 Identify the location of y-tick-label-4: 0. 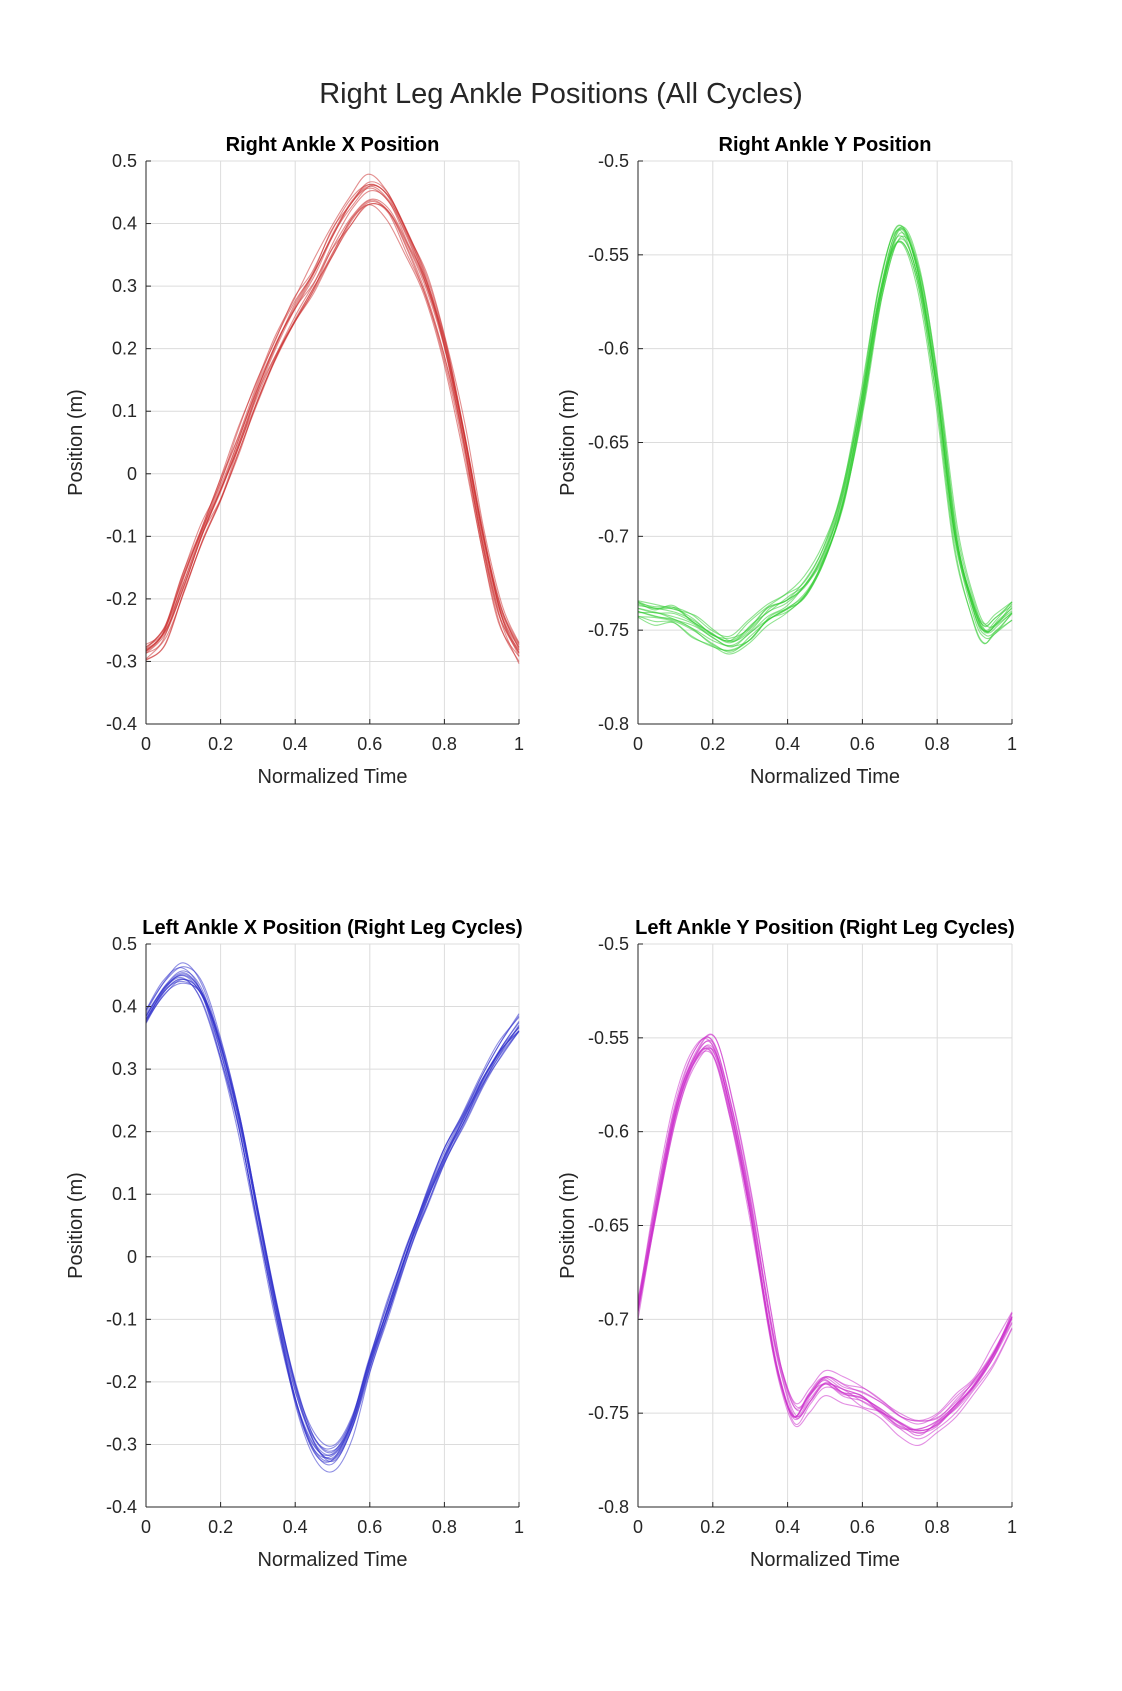
(132, 474).